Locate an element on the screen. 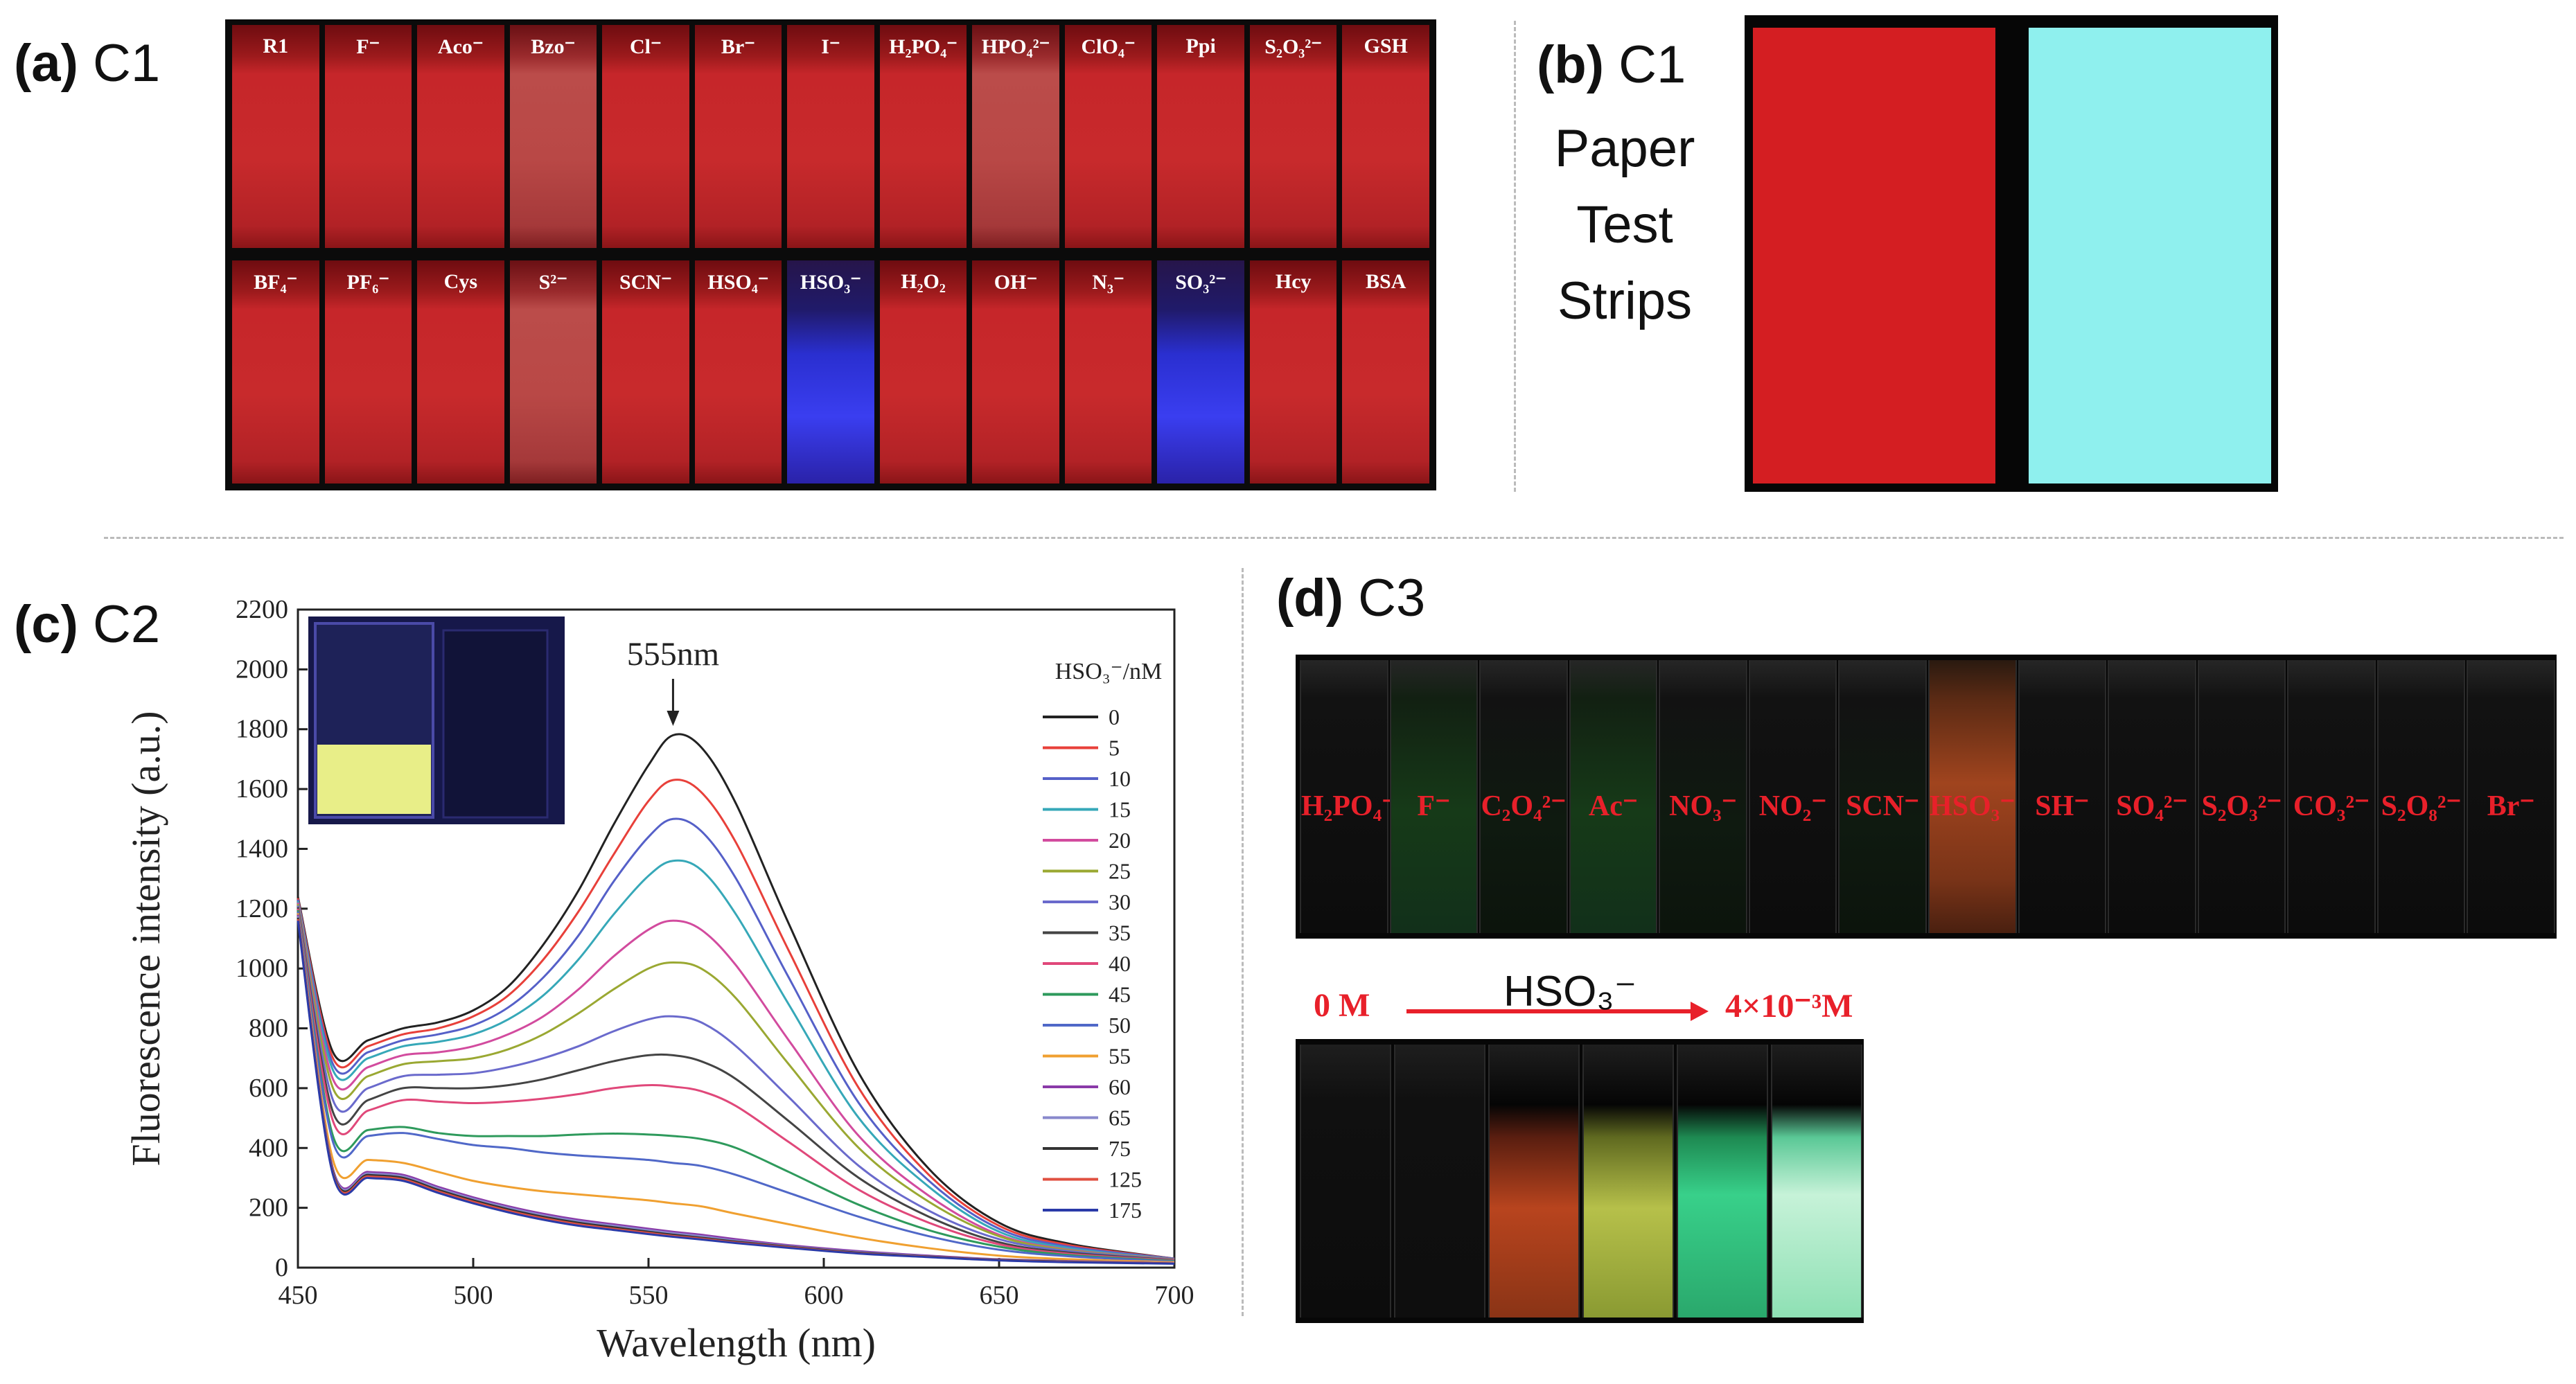 This screenshot has height=1384, width=2576. inset-yellow-solution is located at coordinates (374, 780).